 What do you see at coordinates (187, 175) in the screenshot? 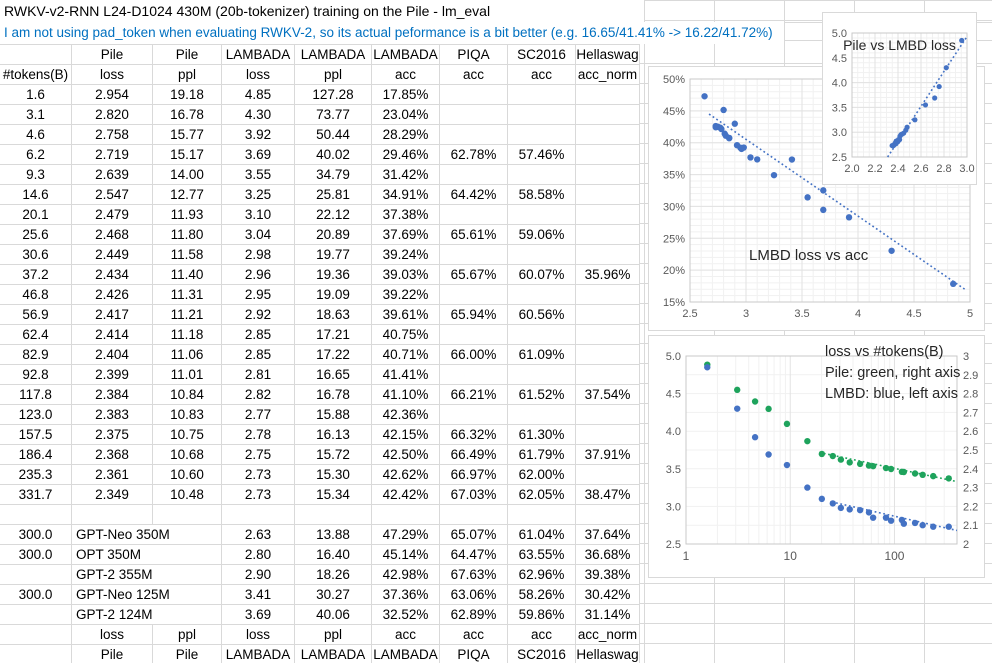
I see `table-cell: 14.00` at bounding box center [187, 175].